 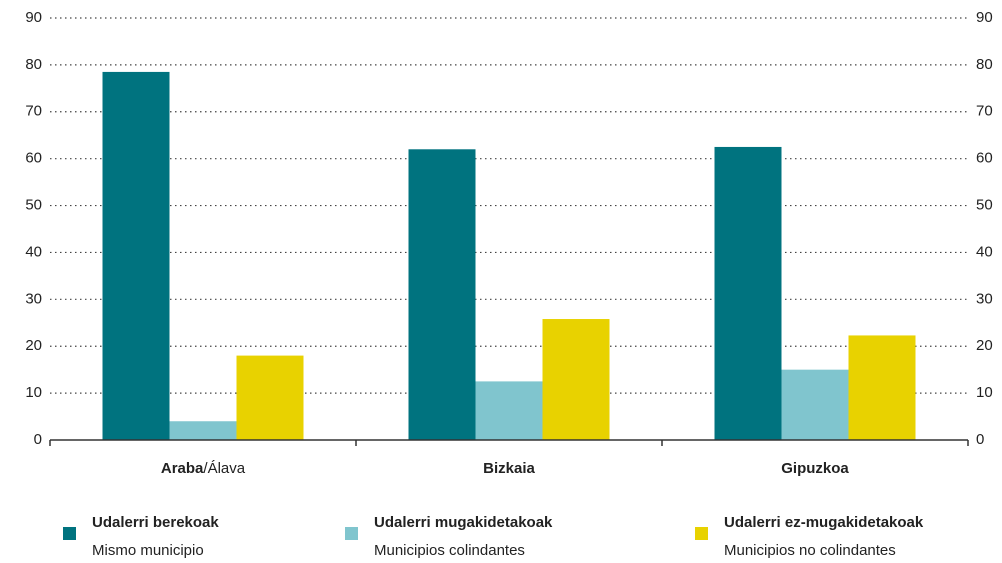 What do you see at coordinates (984, 158) in the screenshot?
I see `y2-tick-label: 60` at bounding box center [984, 158].